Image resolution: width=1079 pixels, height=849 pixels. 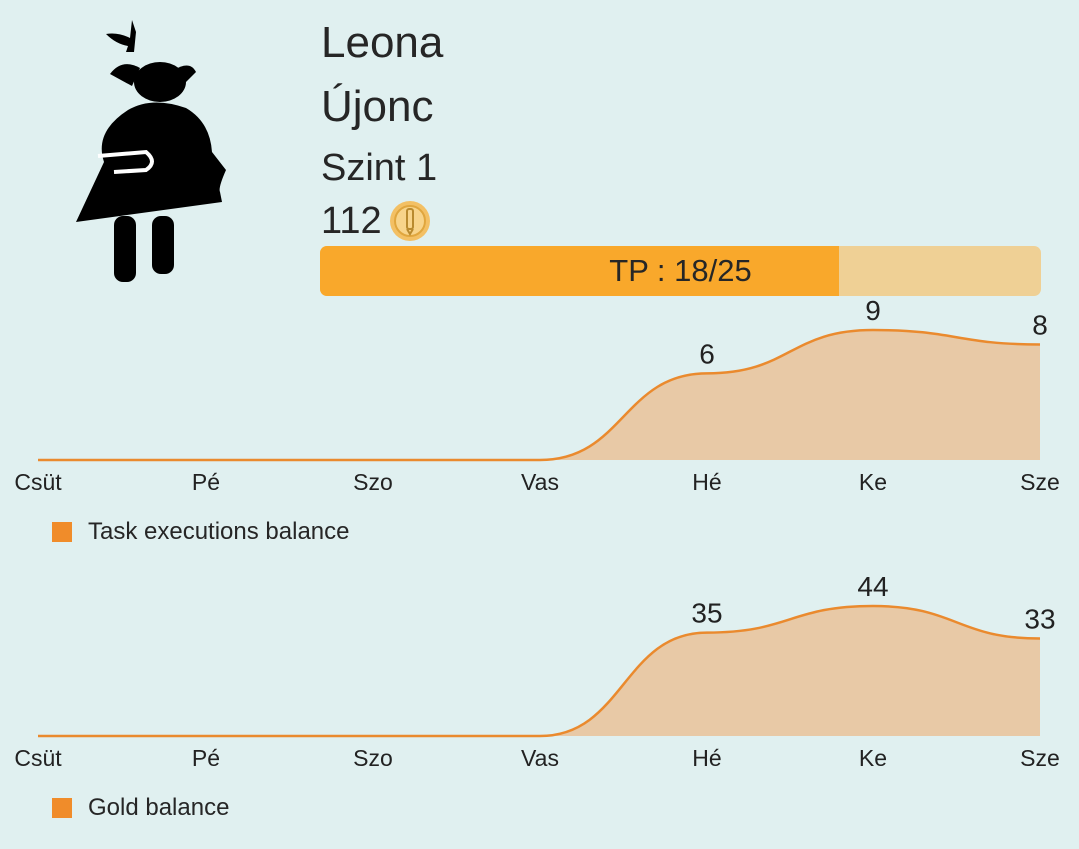 I want to click on tp-progress-label: TP : 18/25, so click(x=680, y=270).